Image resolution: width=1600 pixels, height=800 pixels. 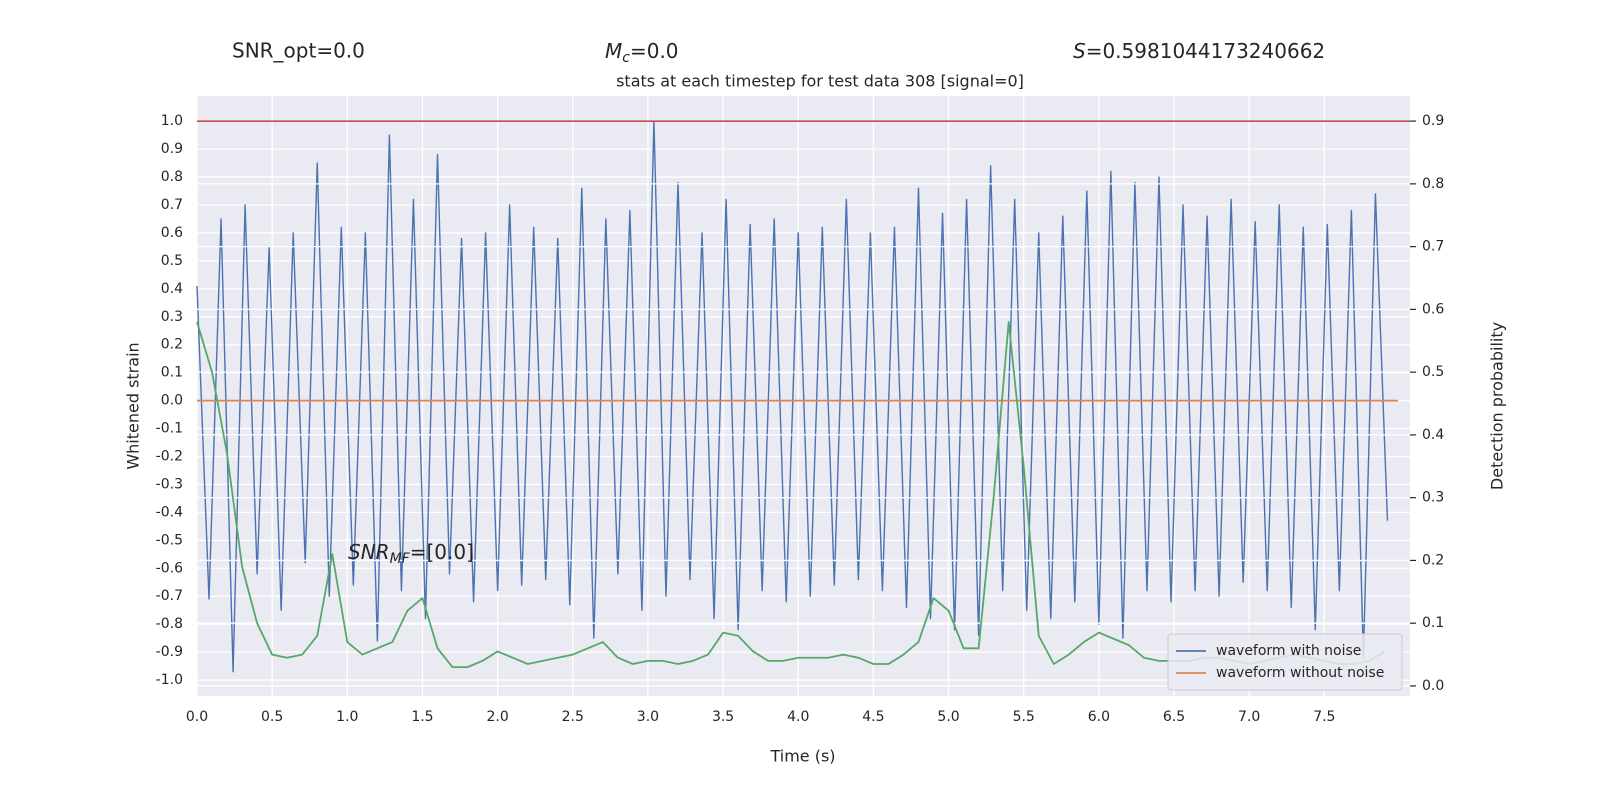 I want to click on snr-mf-rest: =[0.0], so click(x=442, y=552).